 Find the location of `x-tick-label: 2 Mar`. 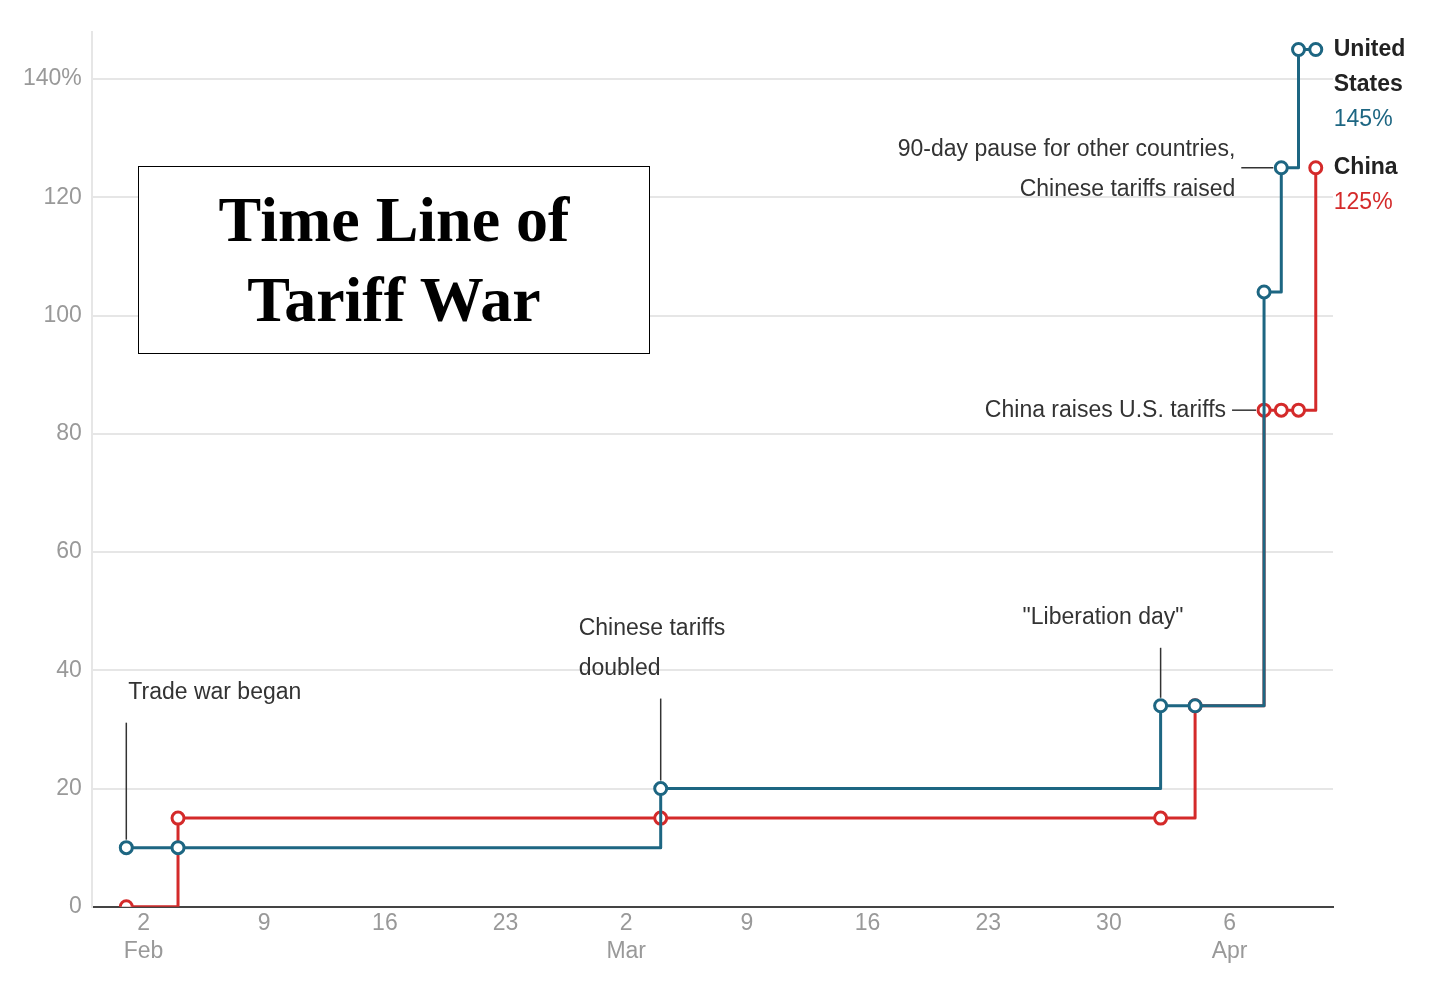

x-tick-label: 2 Mar is located at coordinates (626, 935).